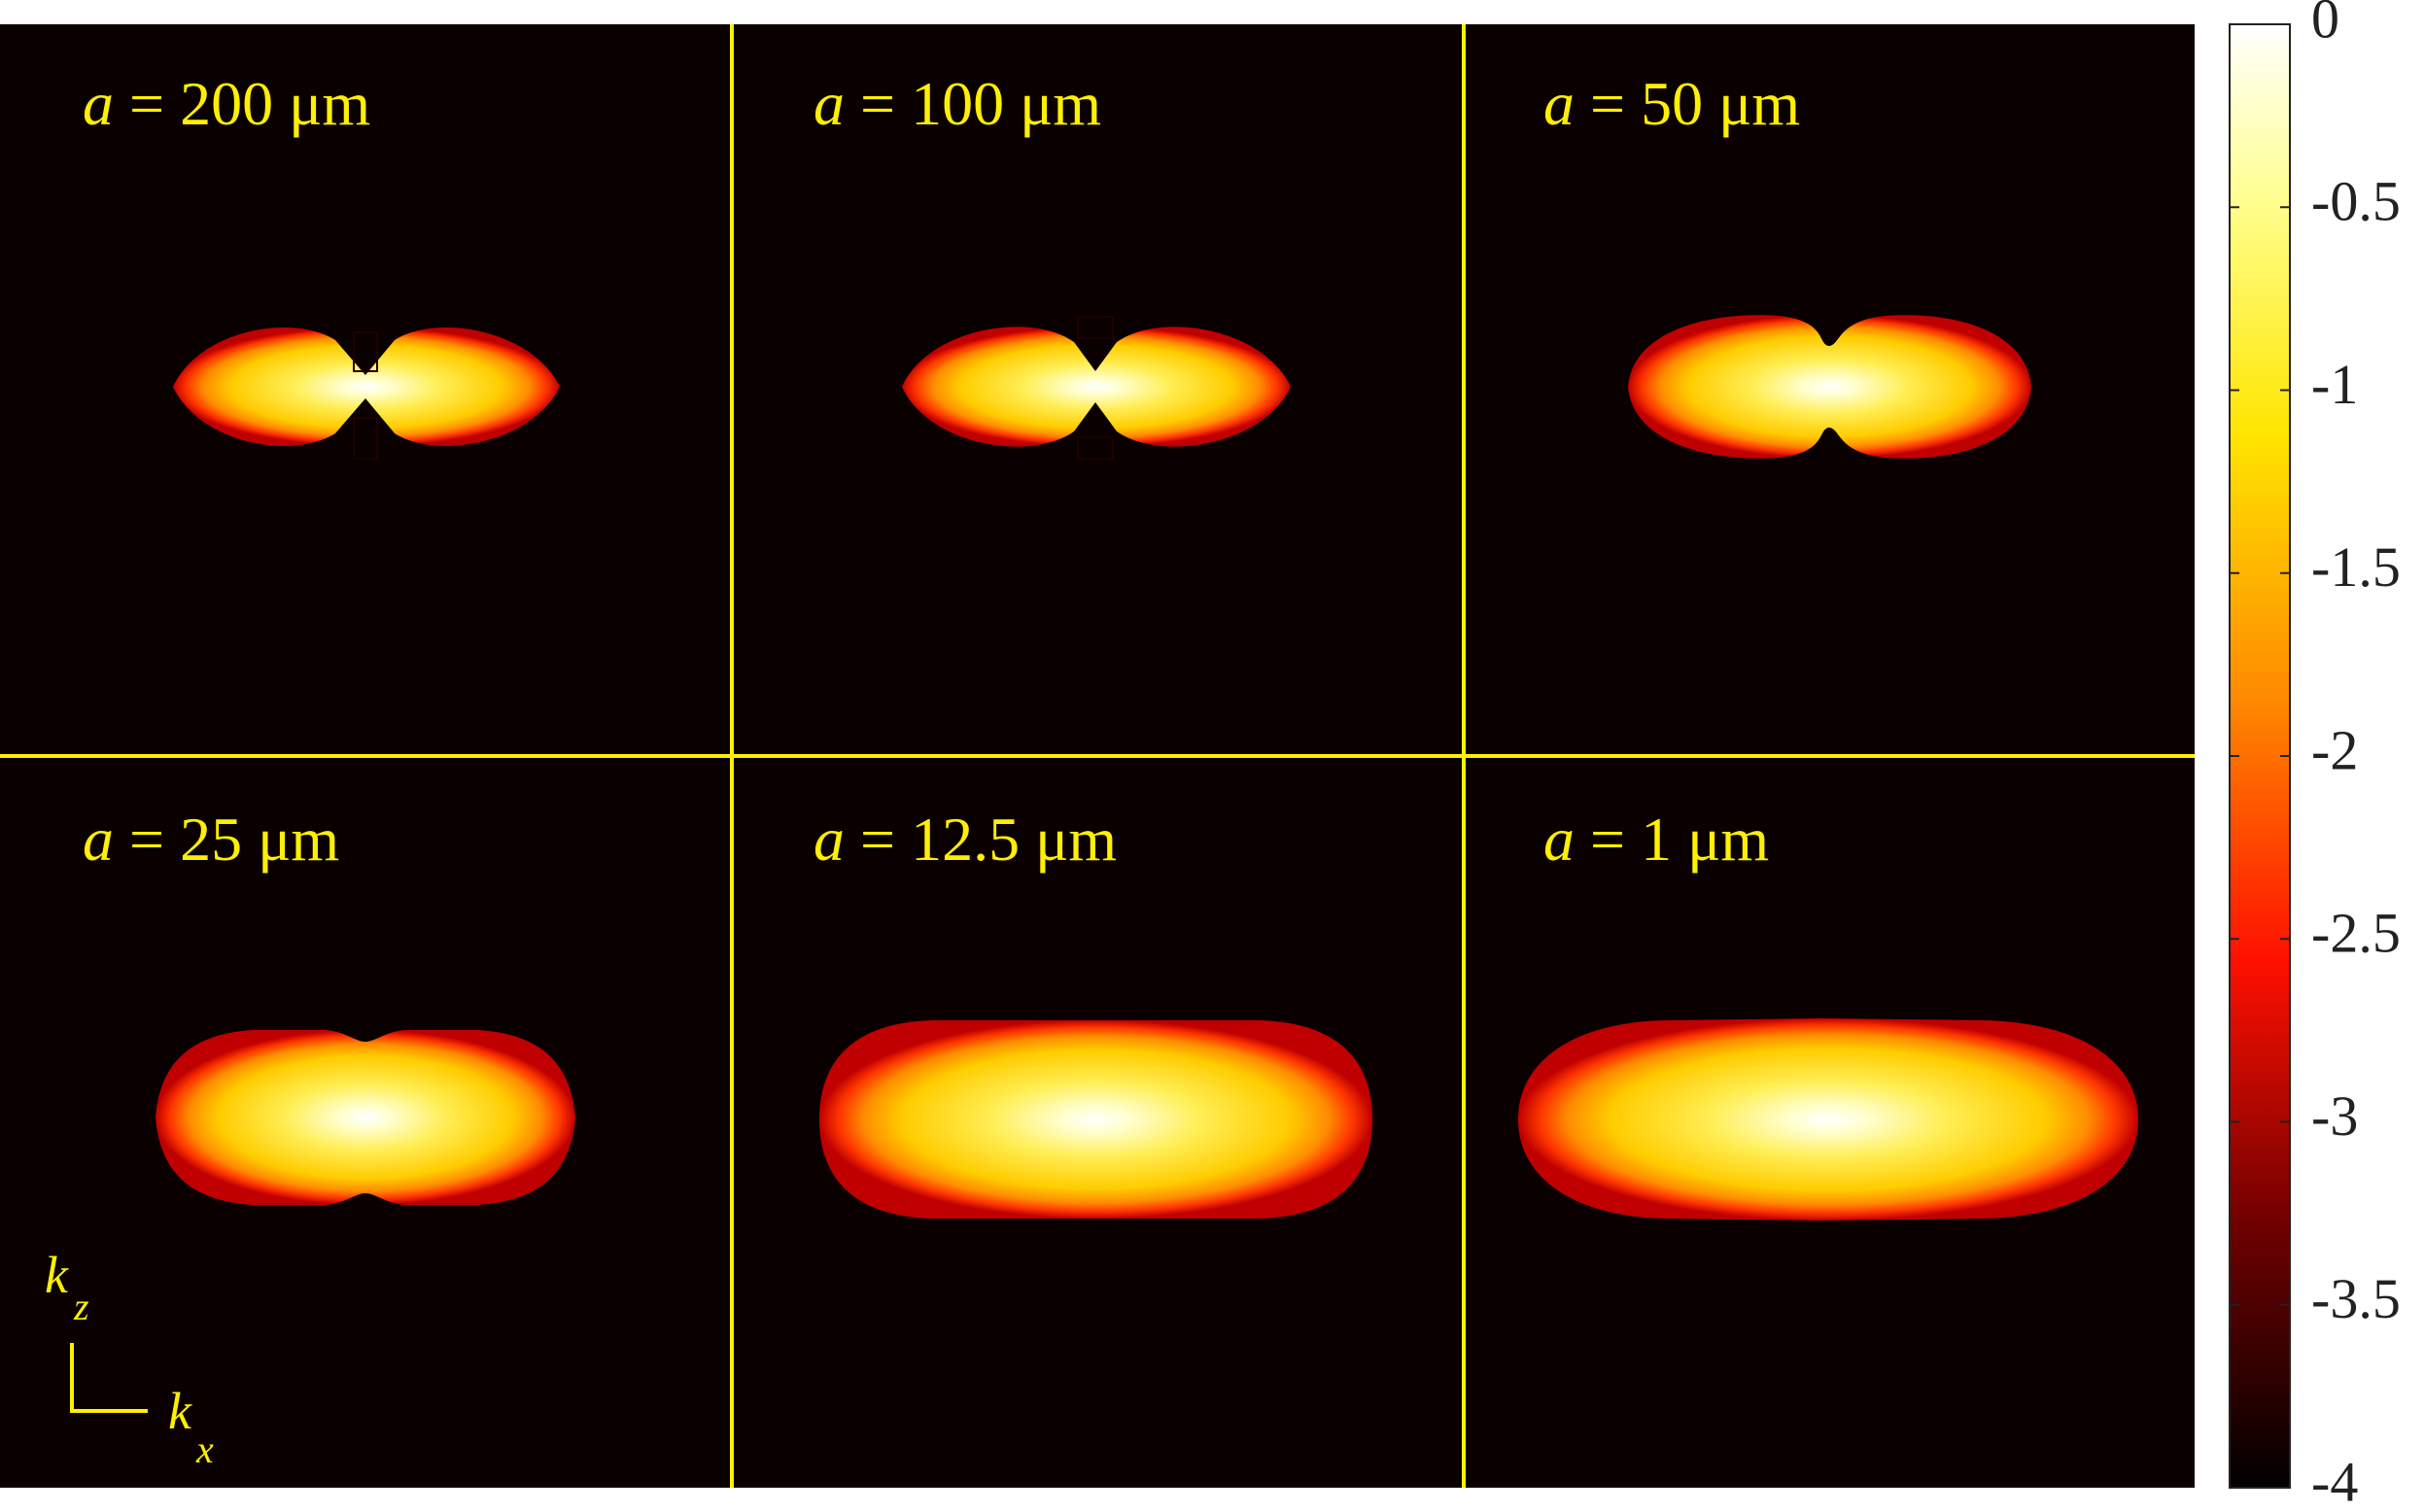 This screenshot has height=1512, width=2424. I want to click on colorbar-tick-label-neg-2-5: -2.5, so click(2356, 933).